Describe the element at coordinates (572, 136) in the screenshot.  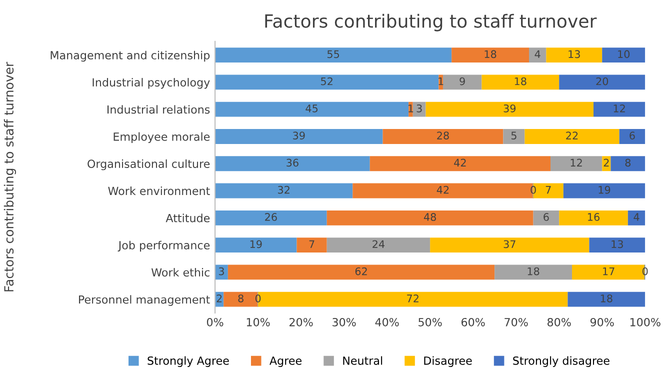
I see `data-label: 22` at that location.